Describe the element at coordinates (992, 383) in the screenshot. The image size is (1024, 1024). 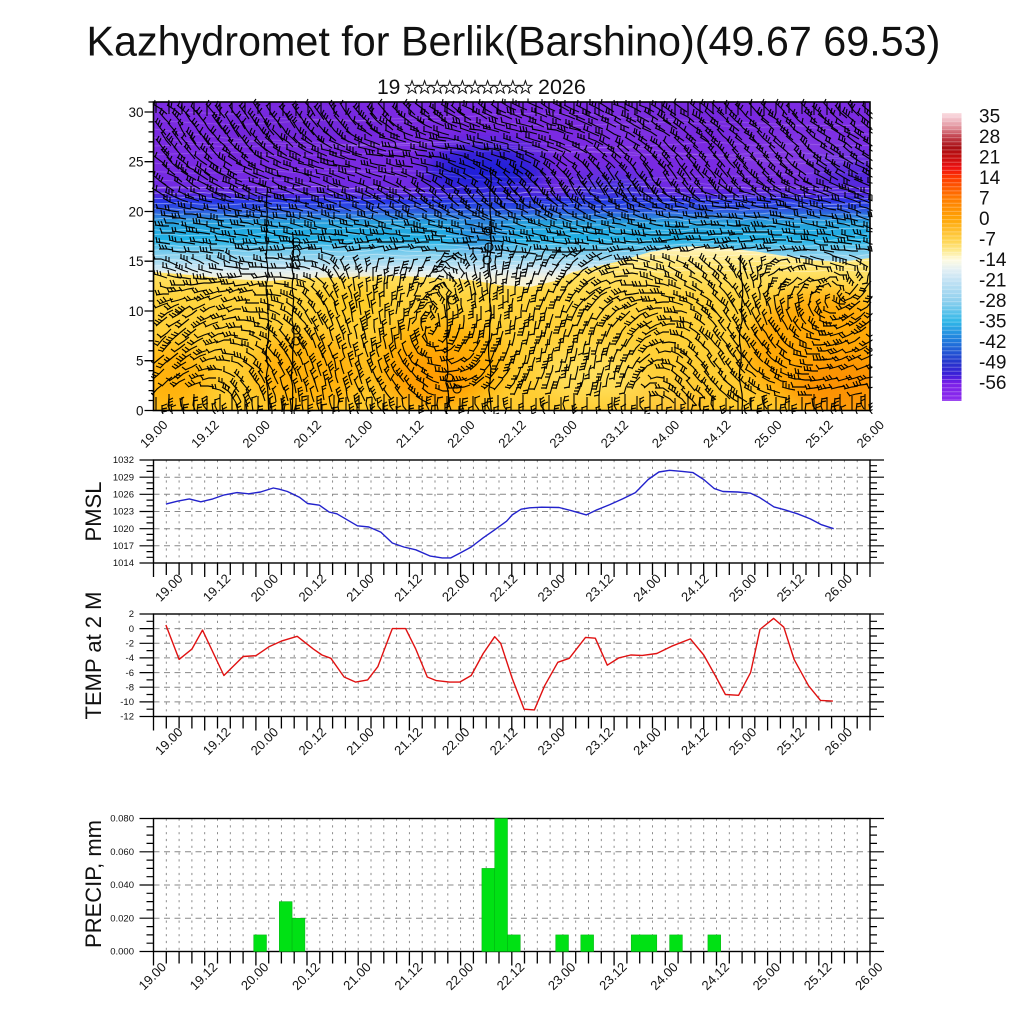
I see `svg-text: -56` at that location.